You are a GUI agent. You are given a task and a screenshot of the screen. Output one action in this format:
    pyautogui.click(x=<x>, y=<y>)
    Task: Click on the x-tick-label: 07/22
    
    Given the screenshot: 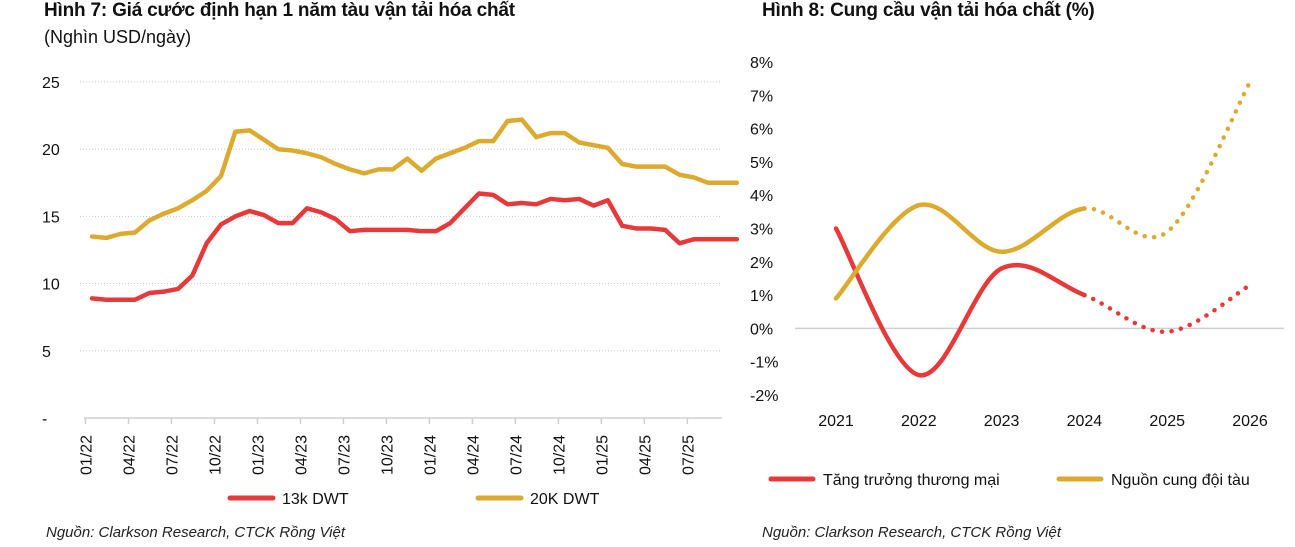 What is the action you would take?
    pyautogui.click(x=172, y=455)
    